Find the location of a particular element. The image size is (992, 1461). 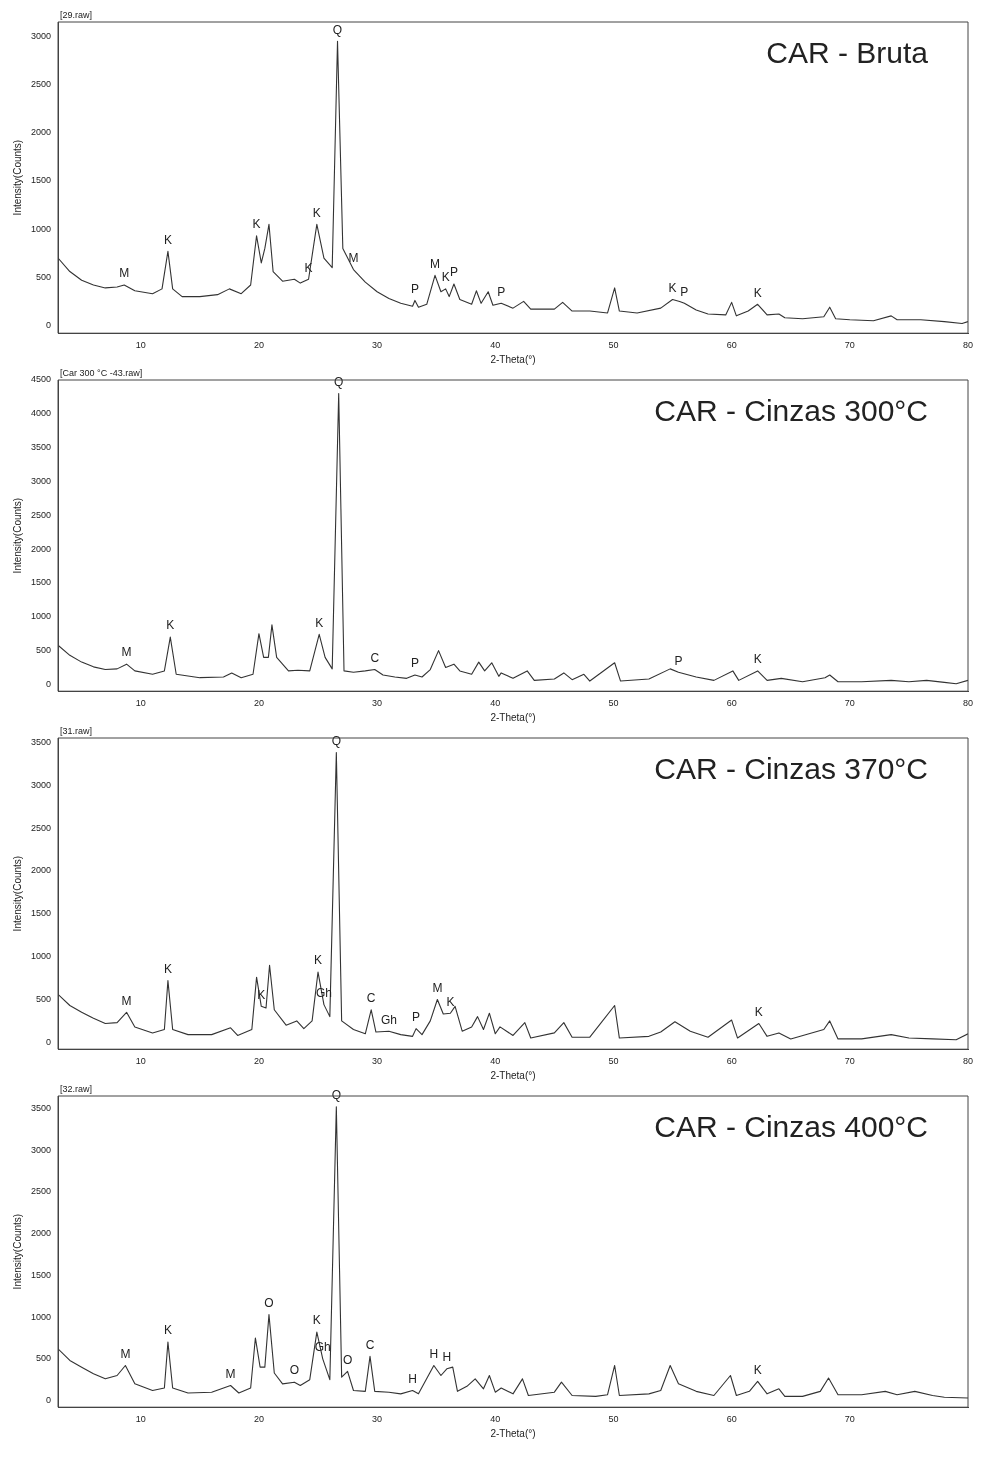

text: CAR - Cinzas 300°C is located at coordinates (791, 411).